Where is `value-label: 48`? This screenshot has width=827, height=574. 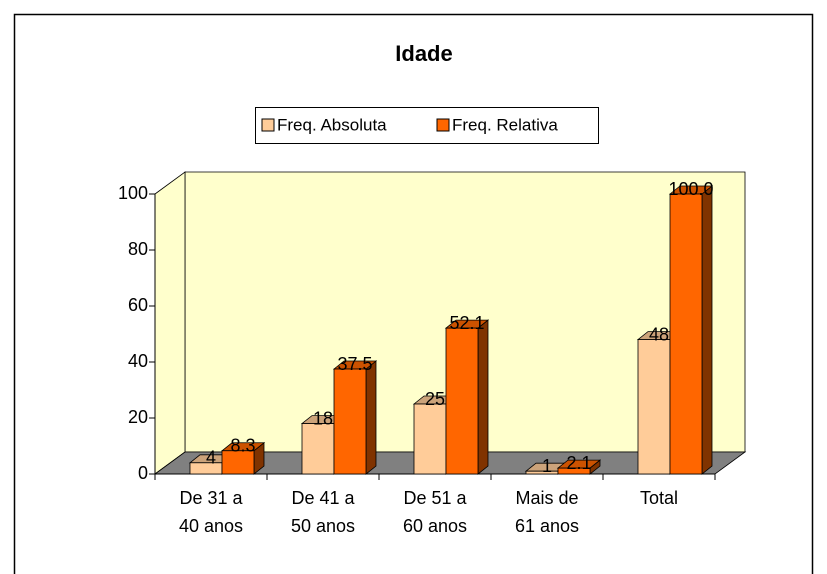
value-label: 48 is located at coordinates (659, 334).